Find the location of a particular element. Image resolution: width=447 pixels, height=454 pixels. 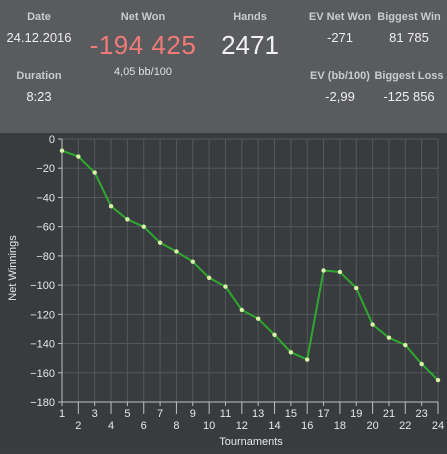

y-tick-label: −120 is located at coordinates (42, 315).